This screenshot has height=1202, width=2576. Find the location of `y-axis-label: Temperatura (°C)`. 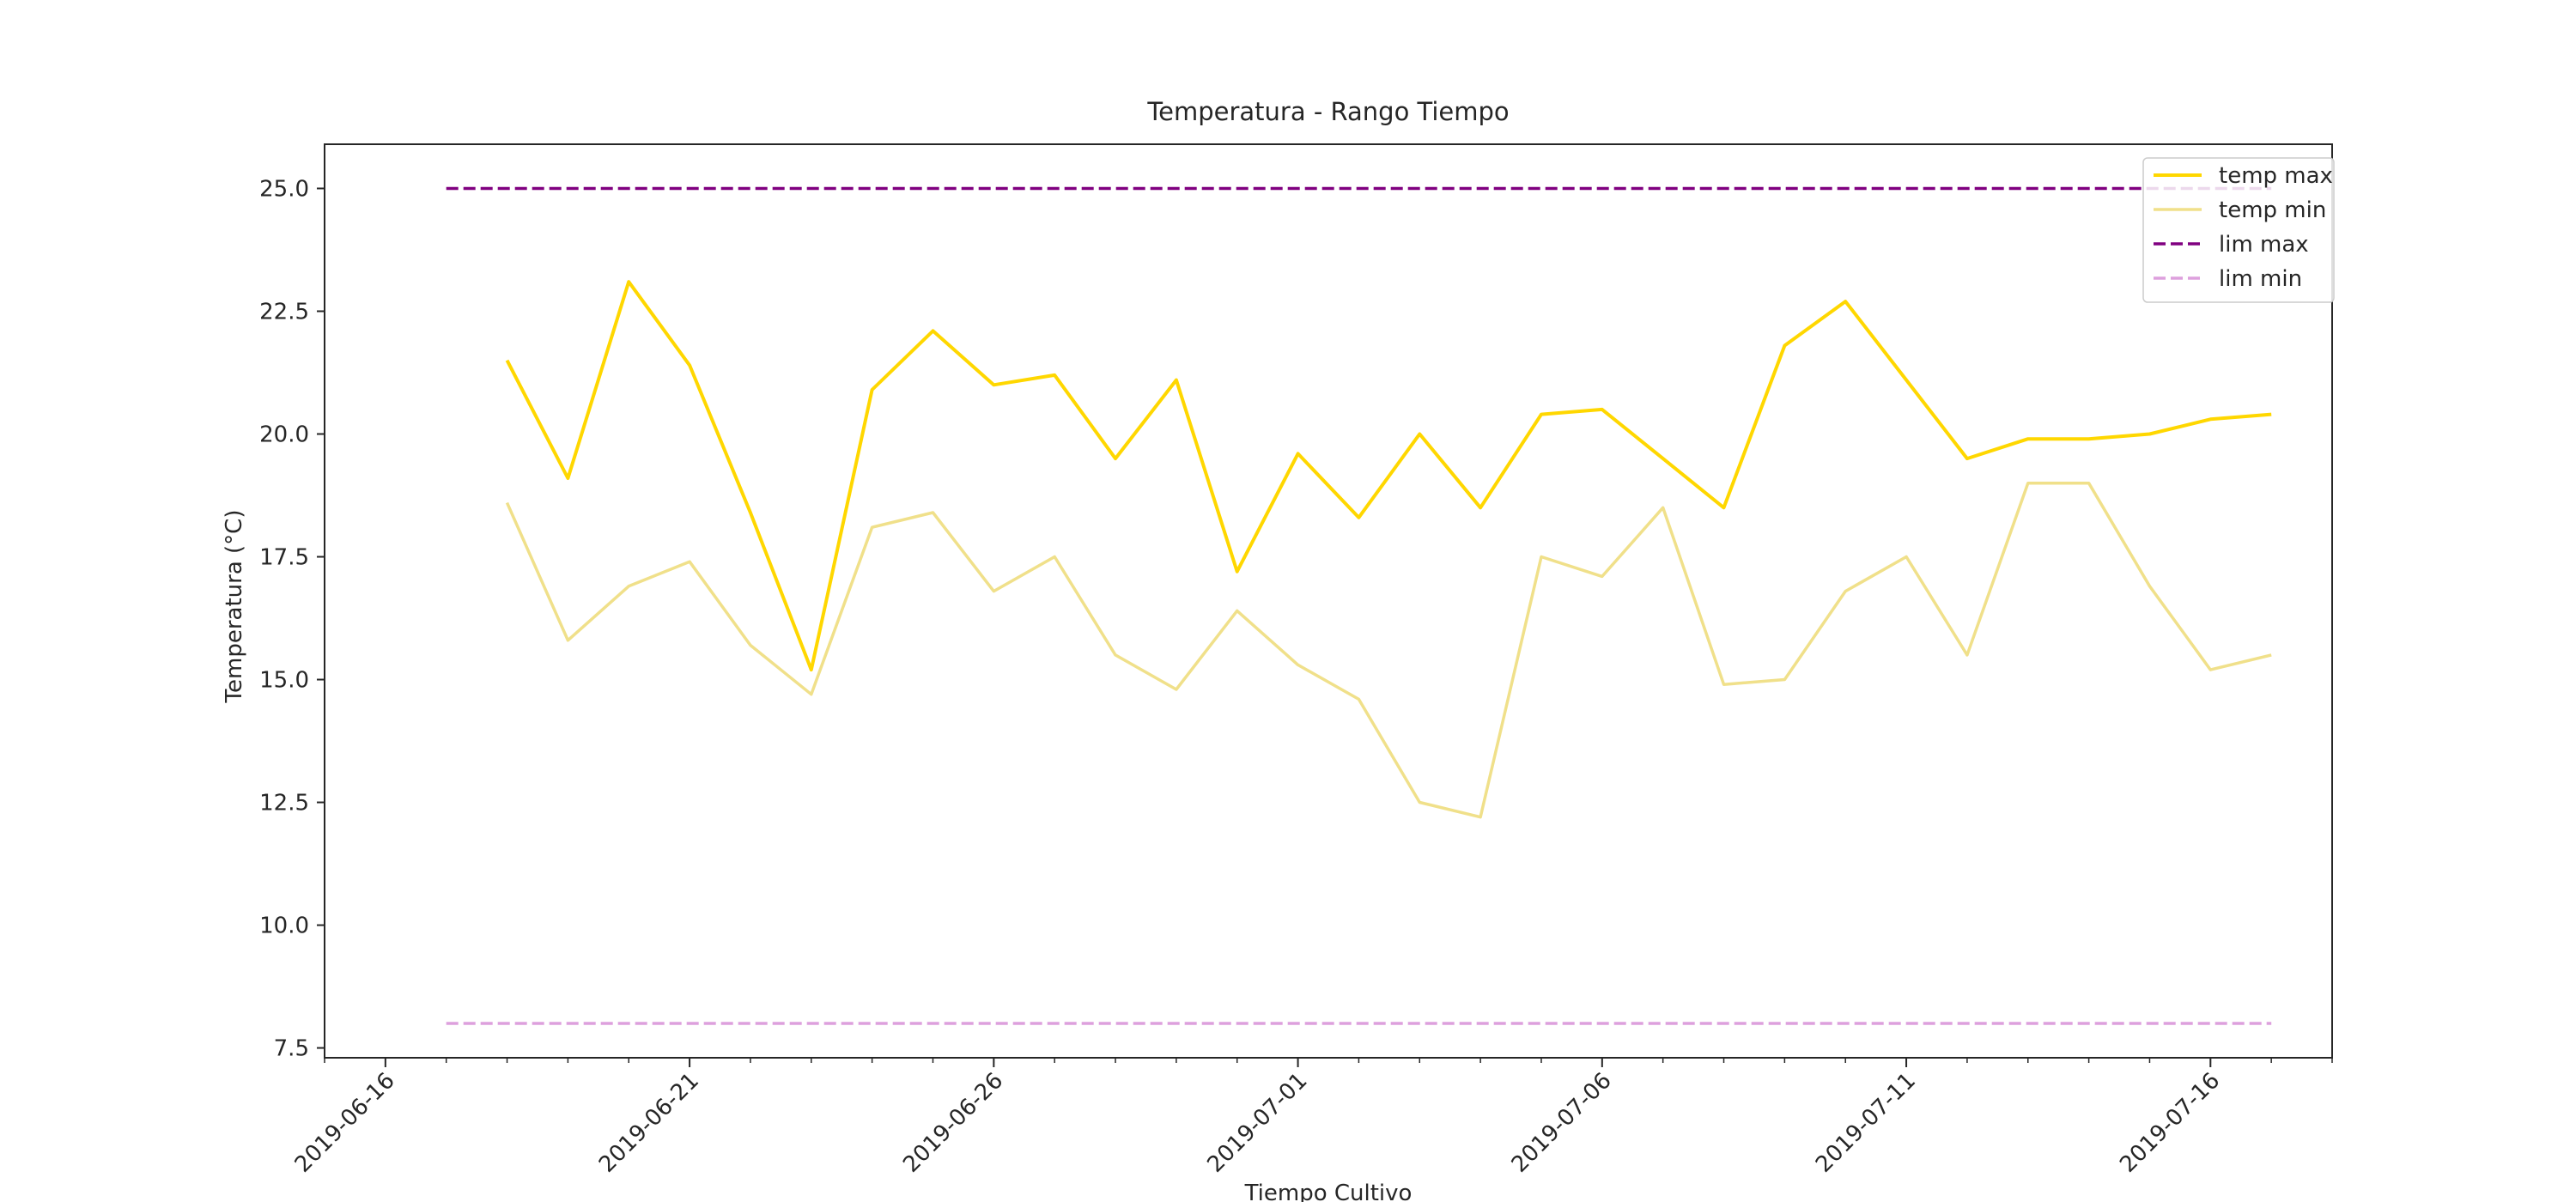

y-axis-label: Temperatura (°C) is located at coordinates (234, 607).